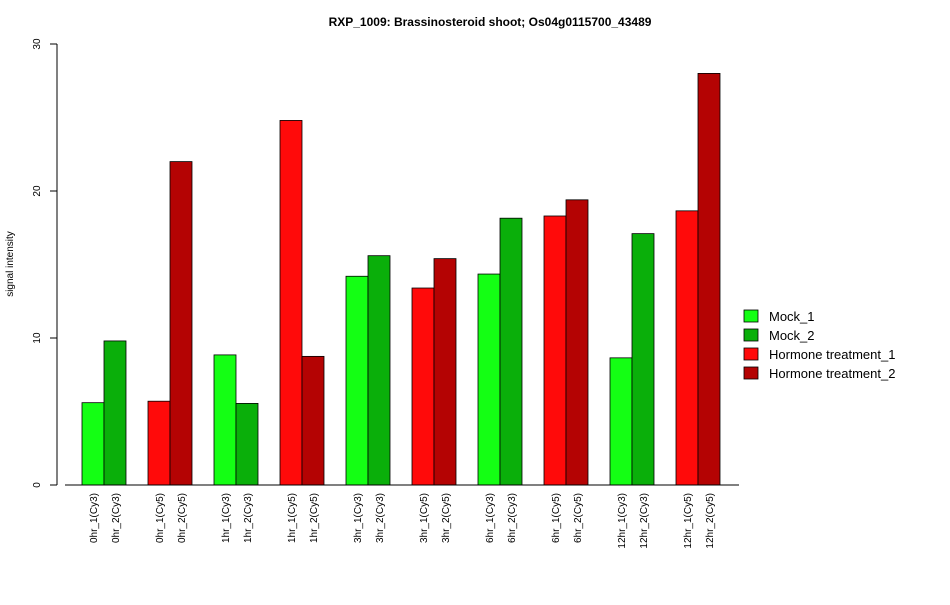 This screenshot has height=605, width=950. What do you see at coordinates (832, 354) in the screenshot?
I see `legend-label: Hormone treatment_1` at bounding box center [832, 354].